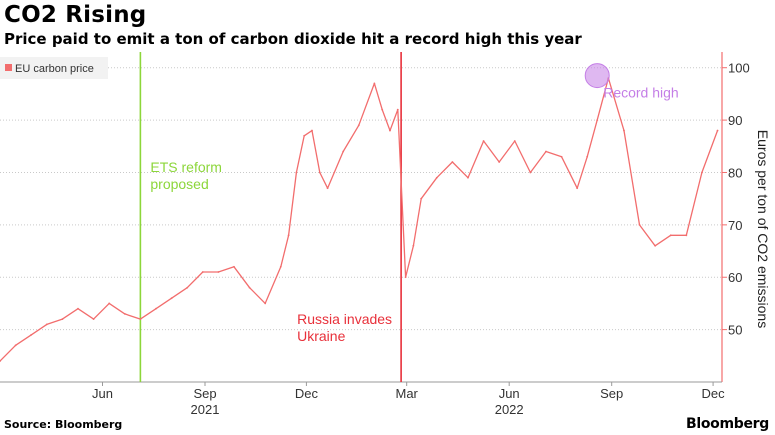 This screenshot has height=435, width=775. I want to click on y-tick-label: 60, so click(735, 277).